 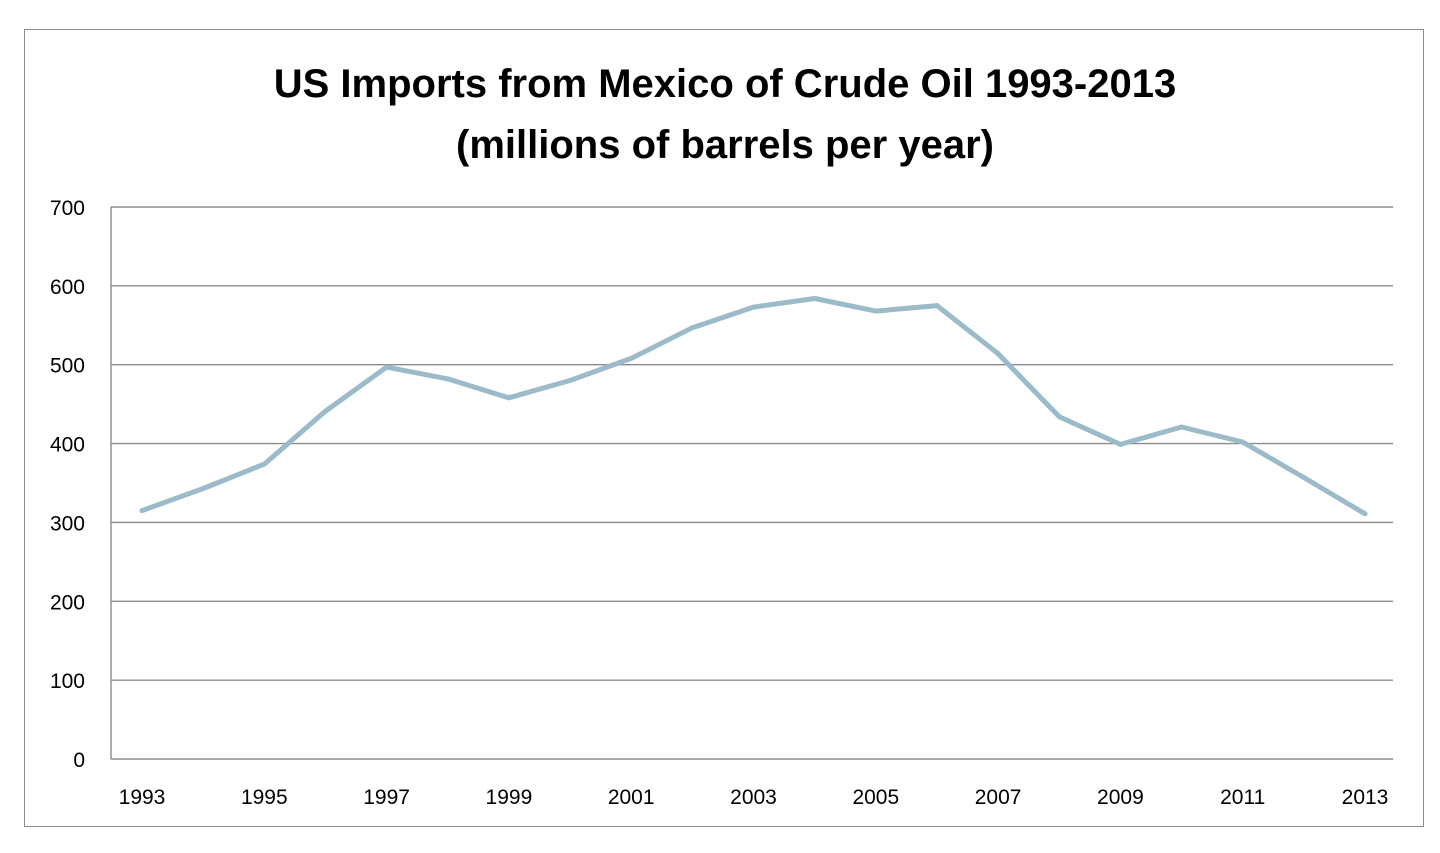 I want to click on data-point-1998, so click(x=448, y=379).